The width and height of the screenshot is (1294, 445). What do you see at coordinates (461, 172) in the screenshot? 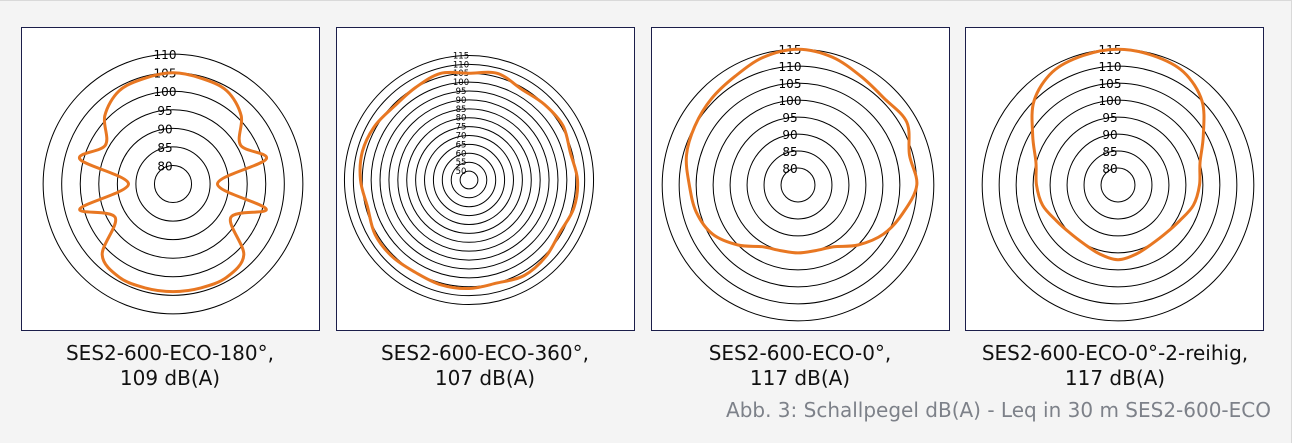
I see `ring-label-50: 50` at bounding box center [461, 172].